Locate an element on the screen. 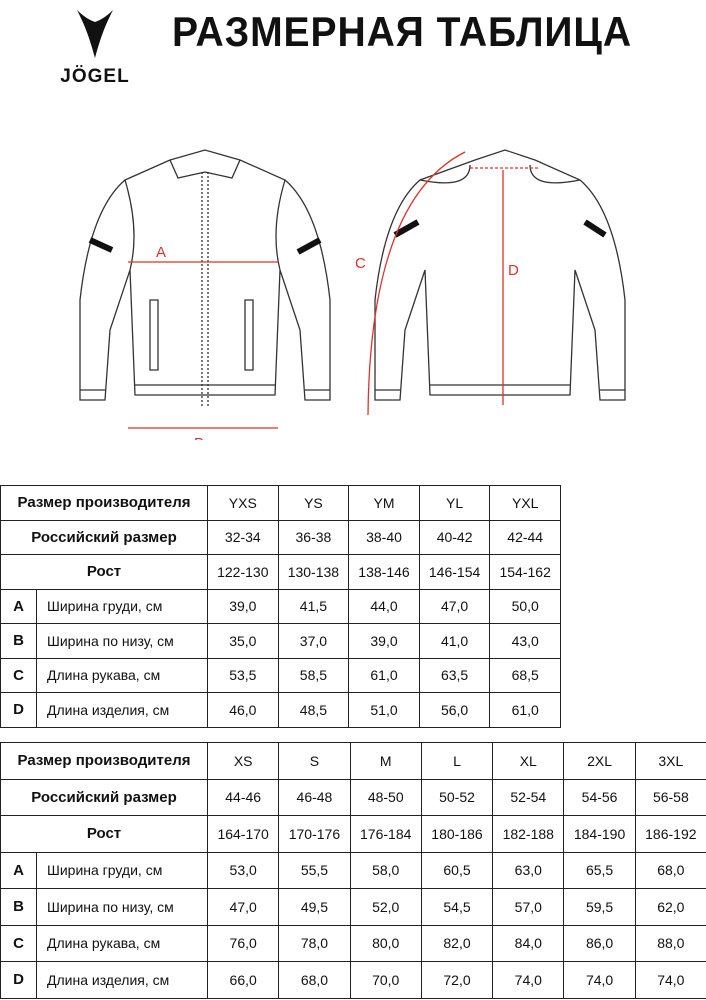 This screenshot has width=706, height=1000. measure-value: 57,0 is located at coordinates (528, 907).